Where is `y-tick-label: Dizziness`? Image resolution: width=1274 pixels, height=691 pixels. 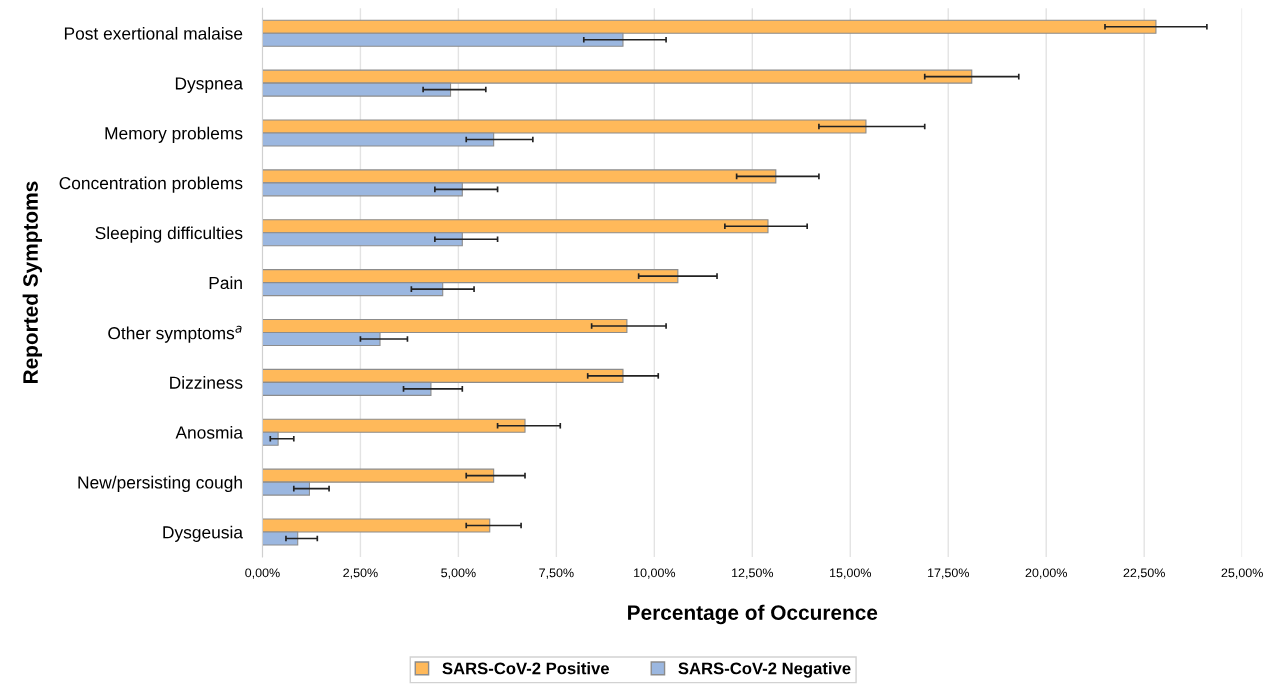
y-tick-label: Dizziness is located at coordinates (206, 382).